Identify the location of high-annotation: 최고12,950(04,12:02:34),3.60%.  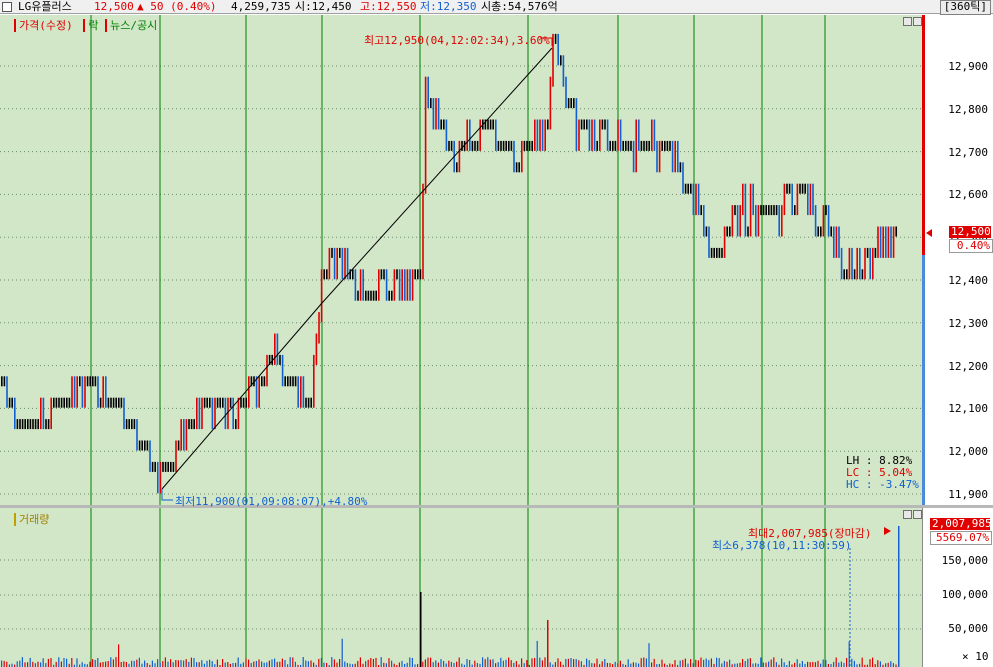
(457, 40).